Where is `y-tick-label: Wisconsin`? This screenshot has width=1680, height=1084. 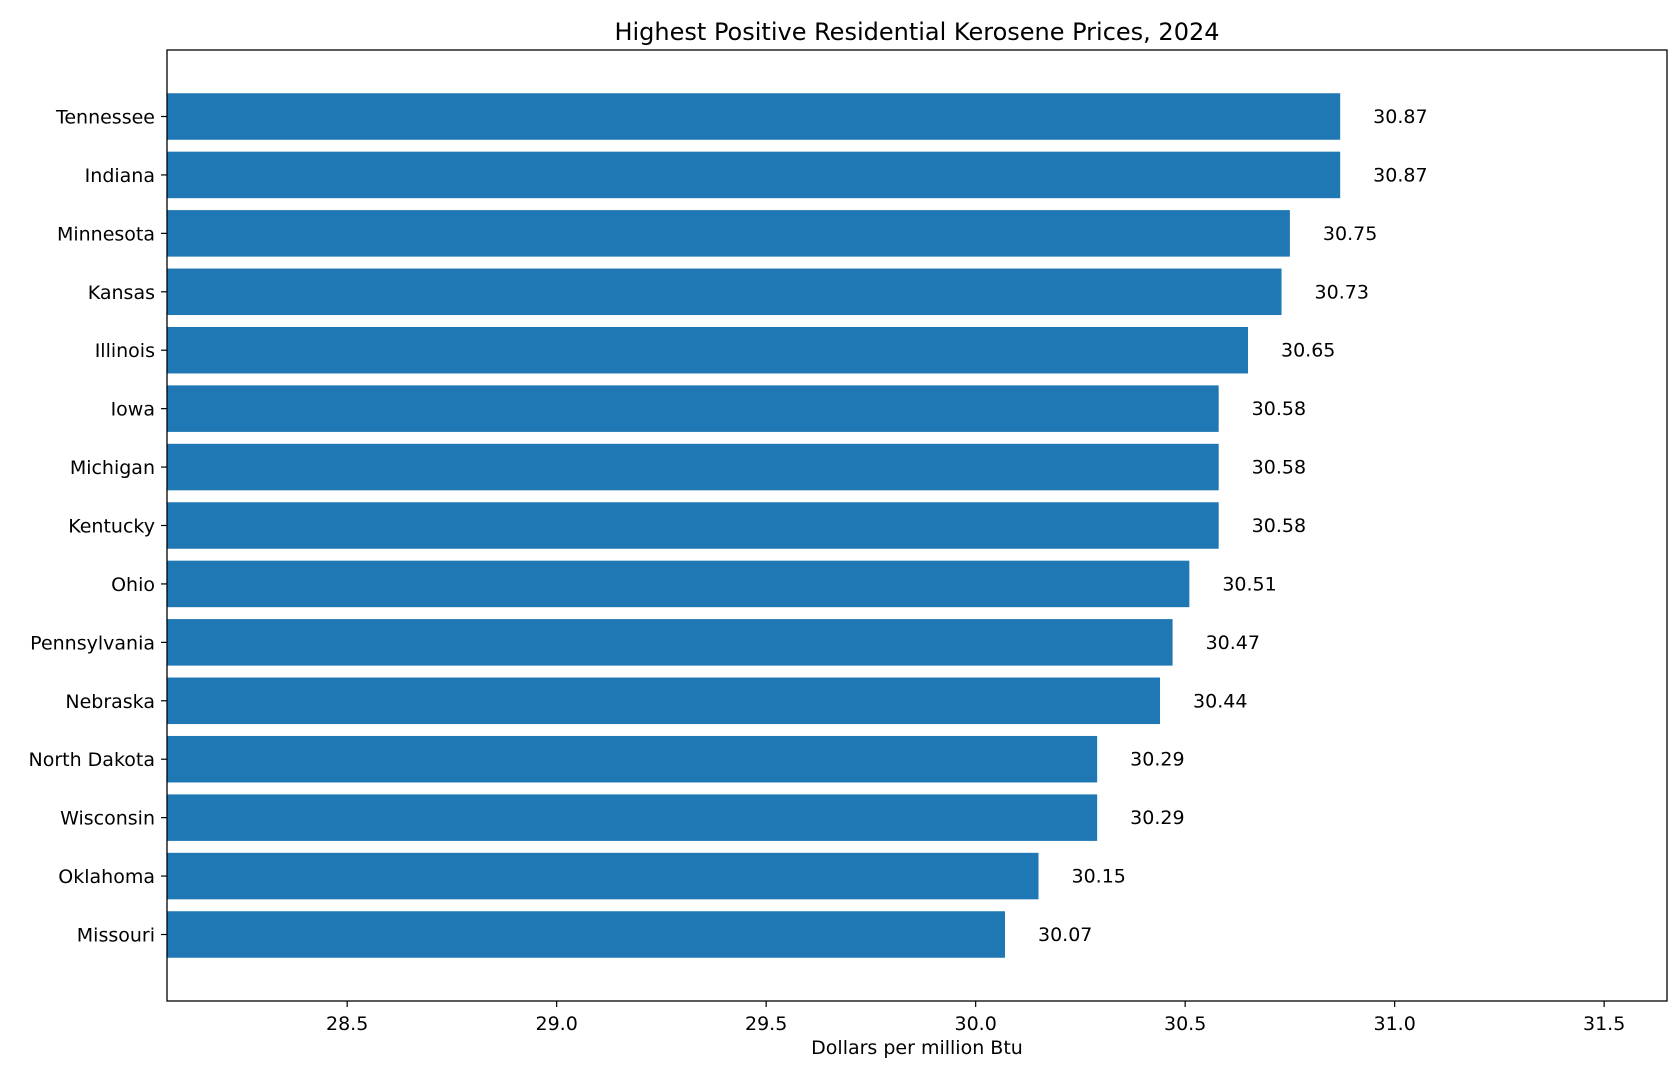
y-tick-label: Wisconsin is located at coordinates (107, 819).